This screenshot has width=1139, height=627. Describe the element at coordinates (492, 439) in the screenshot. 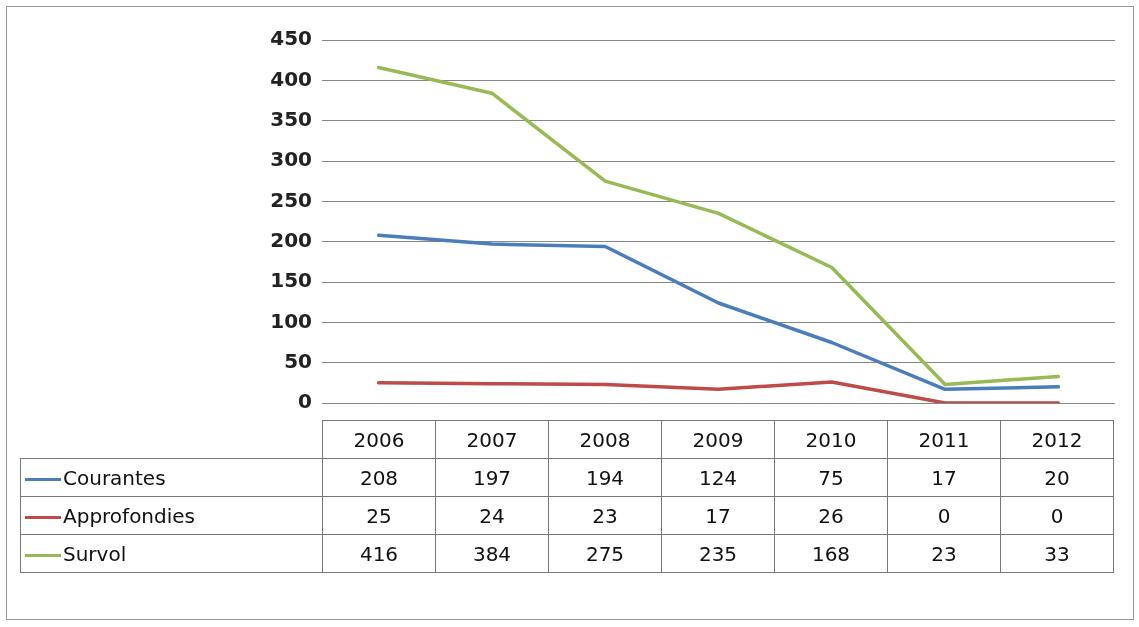

I see `x-tick-label: 2007` at that location.